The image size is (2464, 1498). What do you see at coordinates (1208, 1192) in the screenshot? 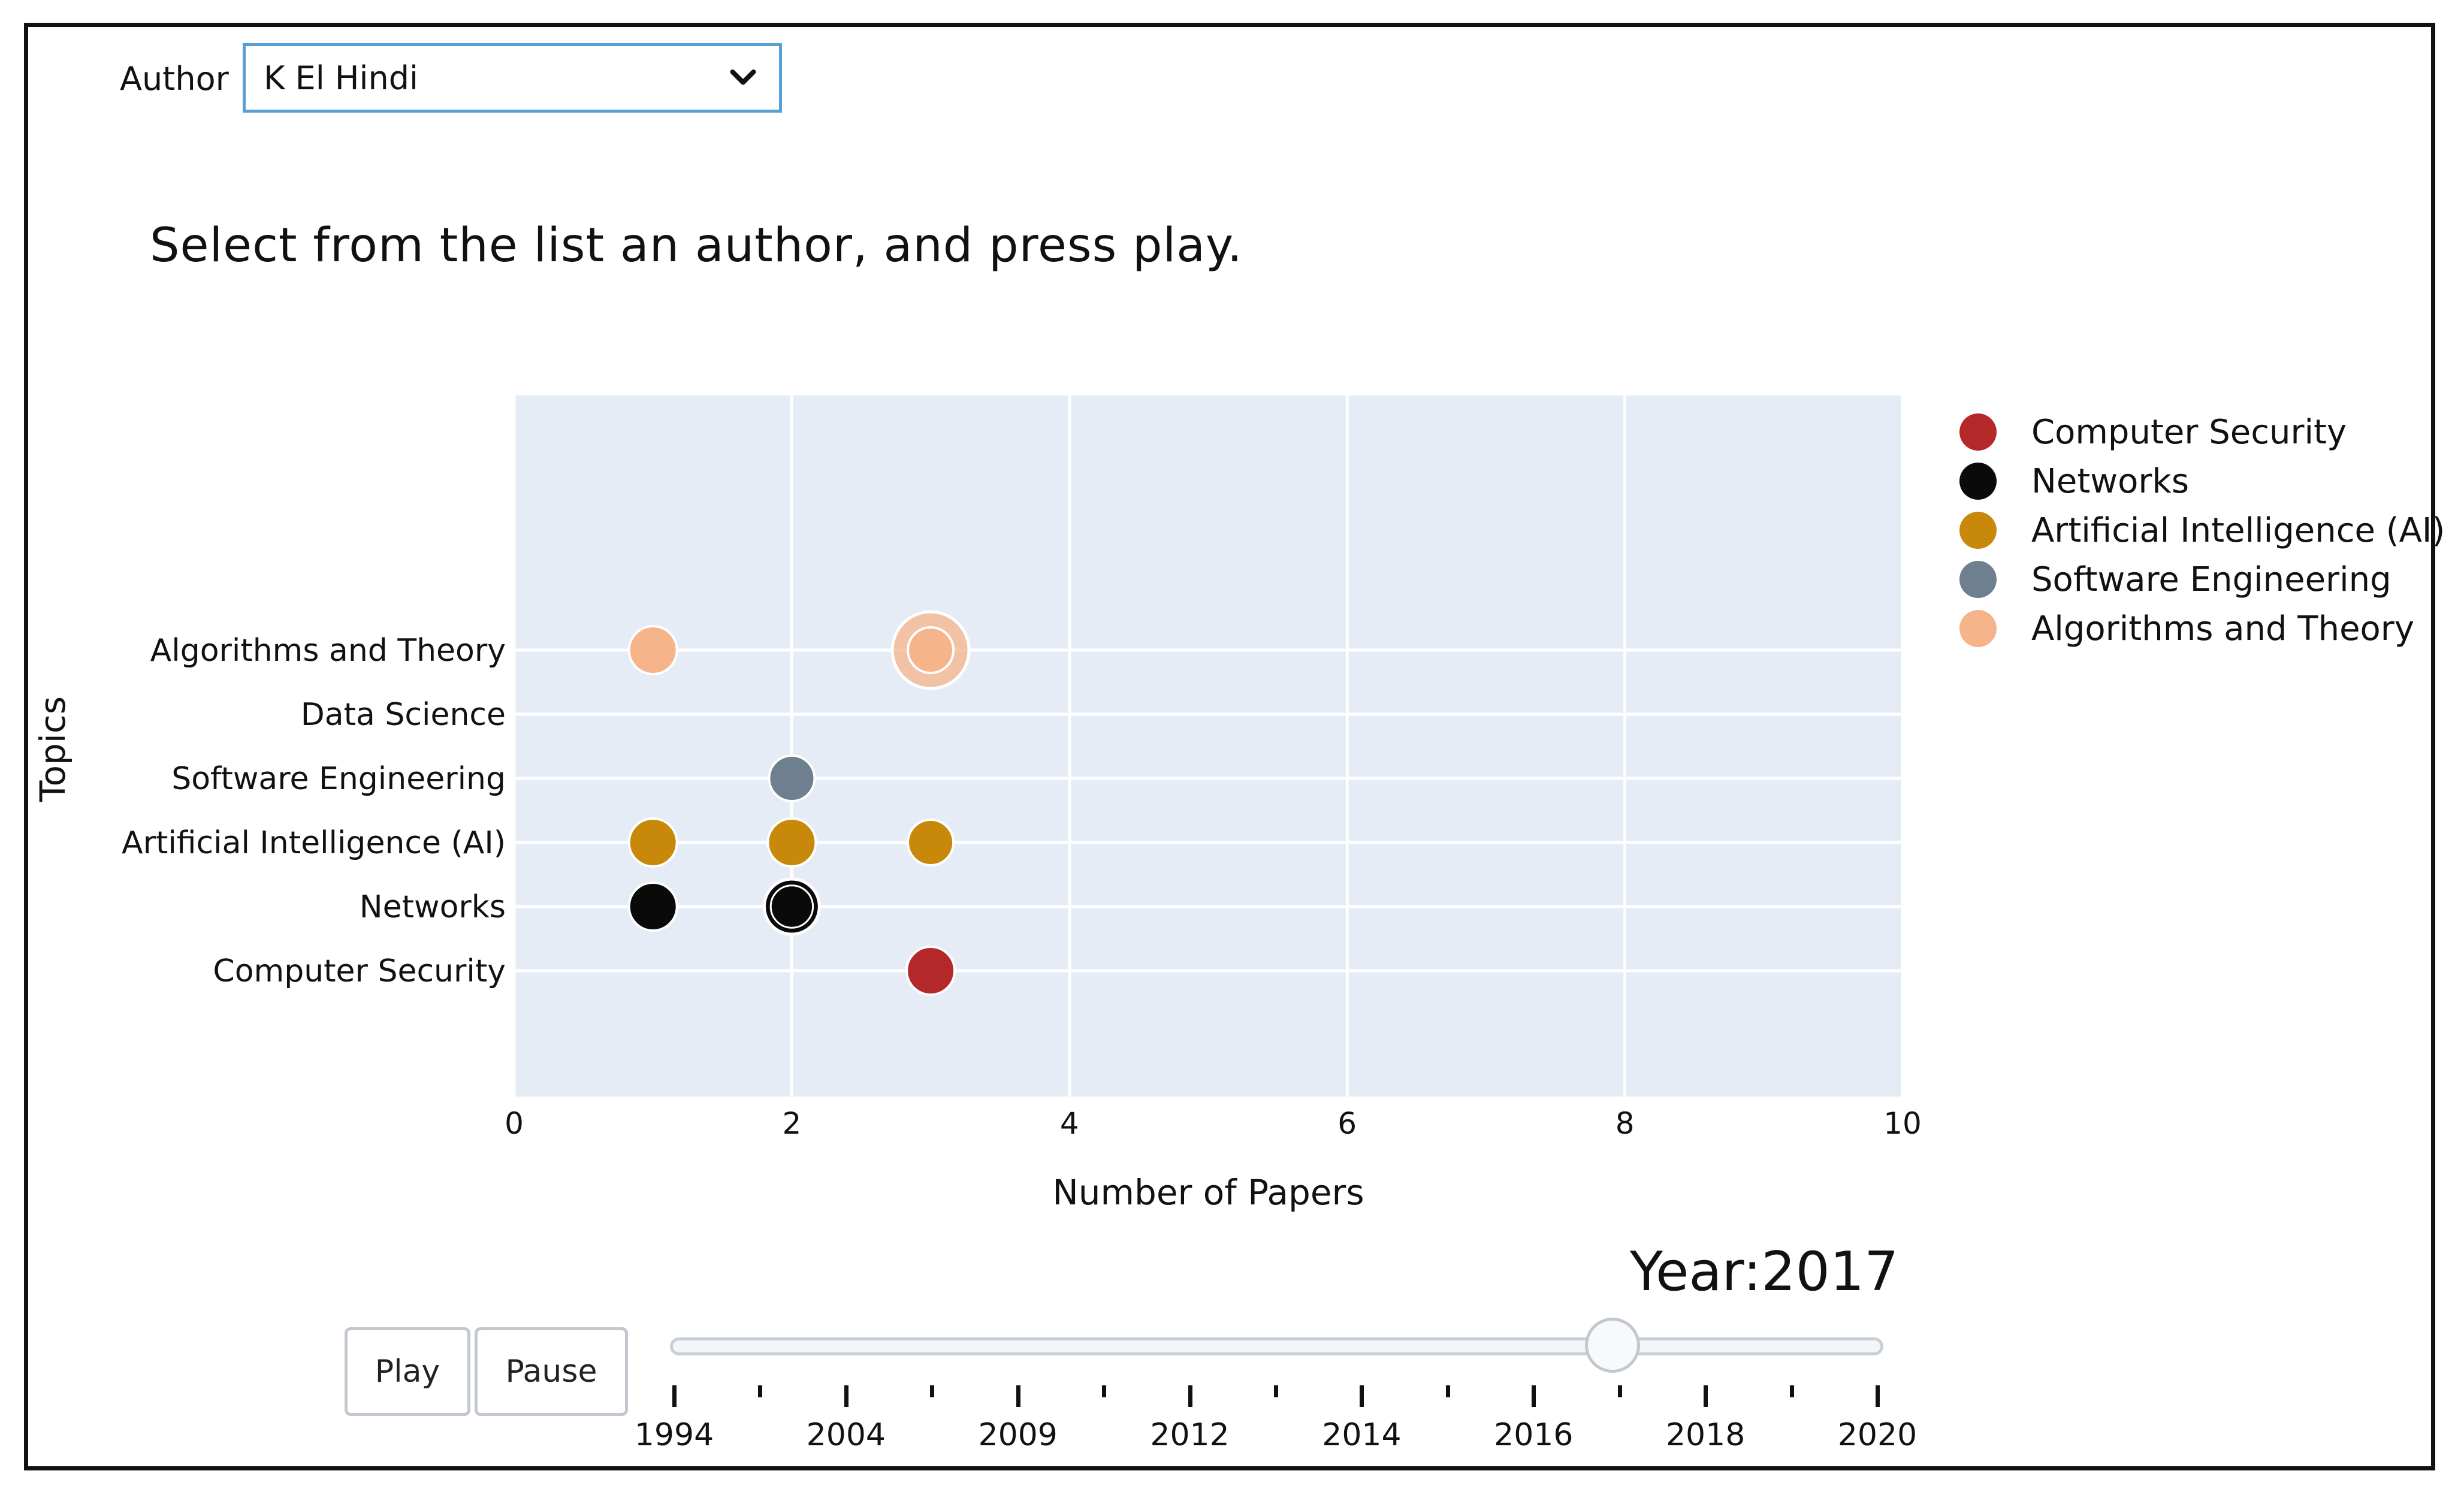
I see `x-axis-label: Number of Papers` at bounding box center [1208, 1192].